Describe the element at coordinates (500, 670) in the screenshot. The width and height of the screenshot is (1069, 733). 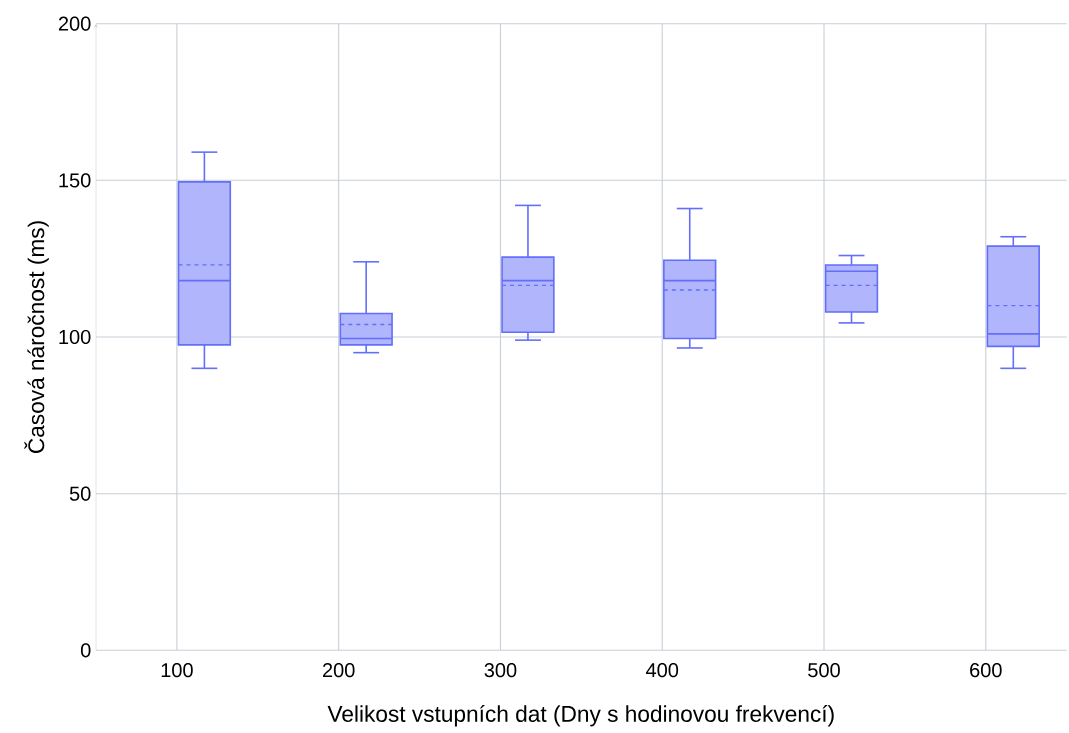
I see `x-tick-label: 300` at that location.